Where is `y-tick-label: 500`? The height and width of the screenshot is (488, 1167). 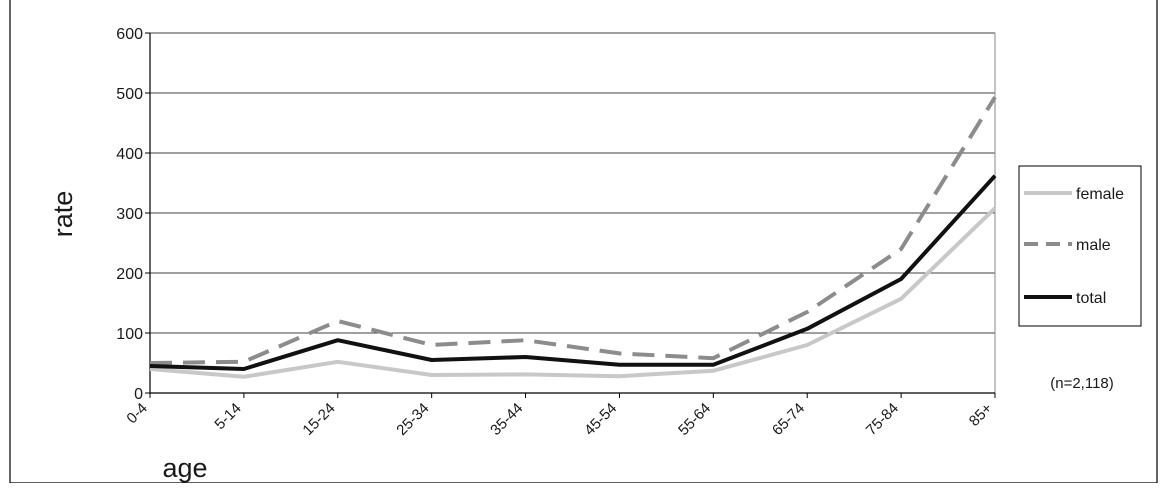 y-tick-label: 500 is located at coordinates (129, 94).